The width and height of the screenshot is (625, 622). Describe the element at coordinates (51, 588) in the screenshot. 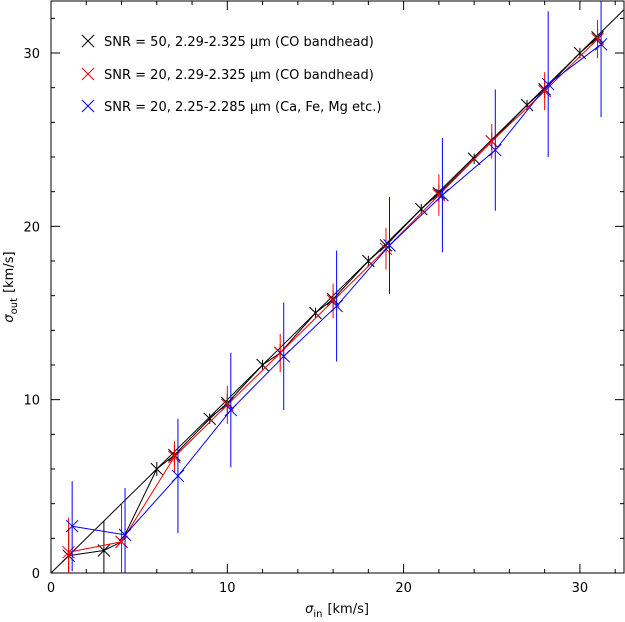

I see `x-tick-label: 0` at that location.